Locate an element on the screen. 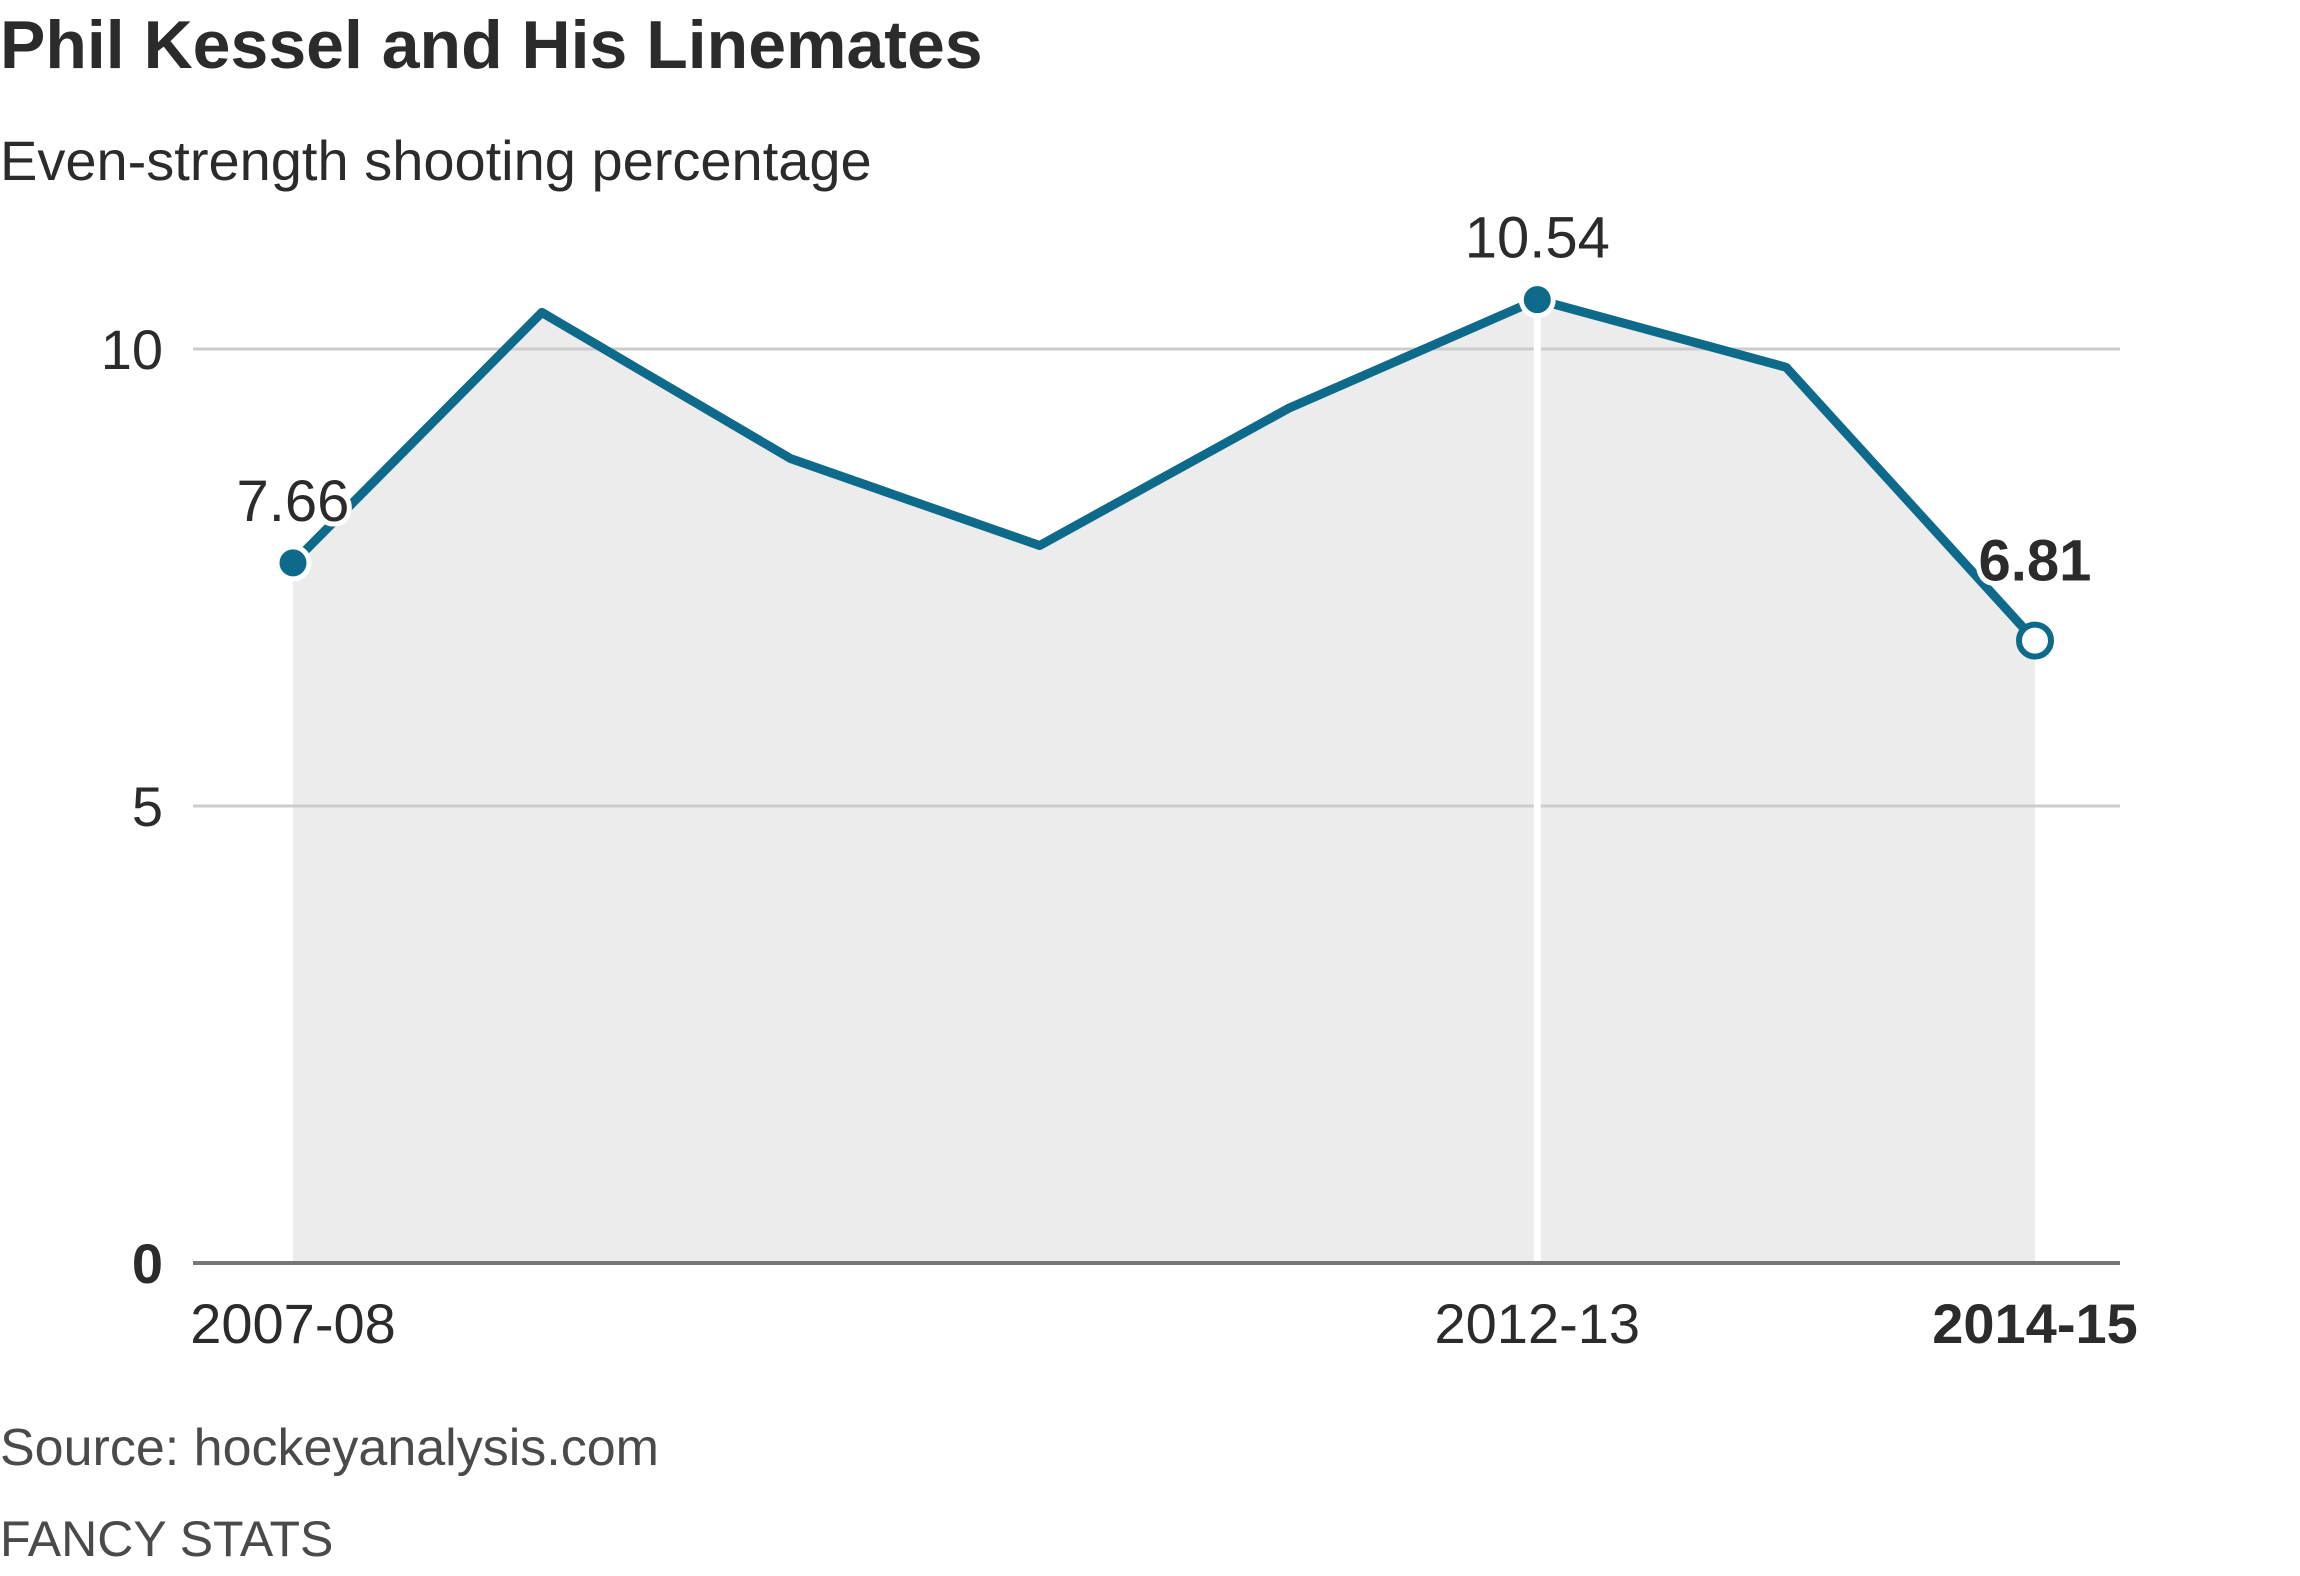 The height and width of the screenshot is (1576, 2300). section-tag: FANCY STATS is located at coordinates (167, 1539).